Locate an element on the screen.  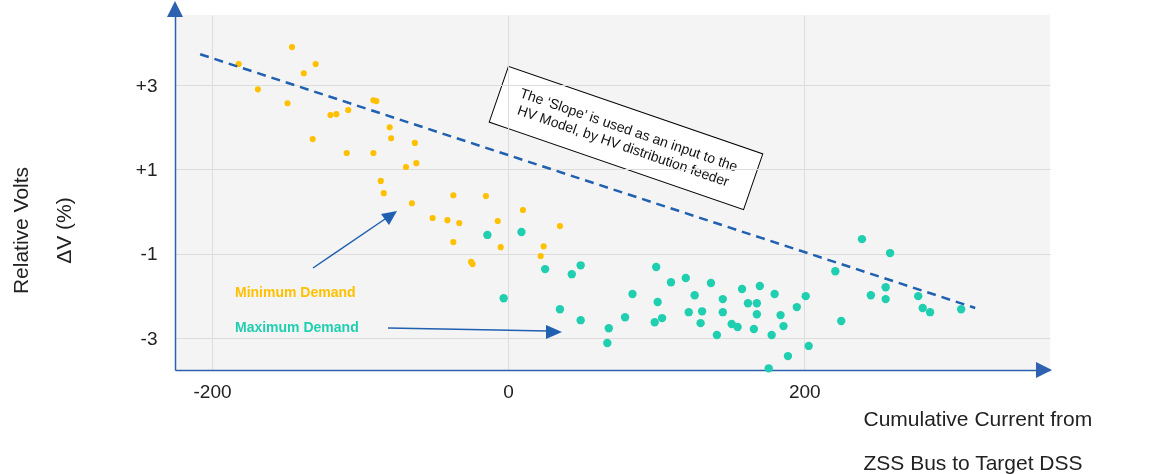
x-tick-label: 200 is located at coordinates (804, 391).